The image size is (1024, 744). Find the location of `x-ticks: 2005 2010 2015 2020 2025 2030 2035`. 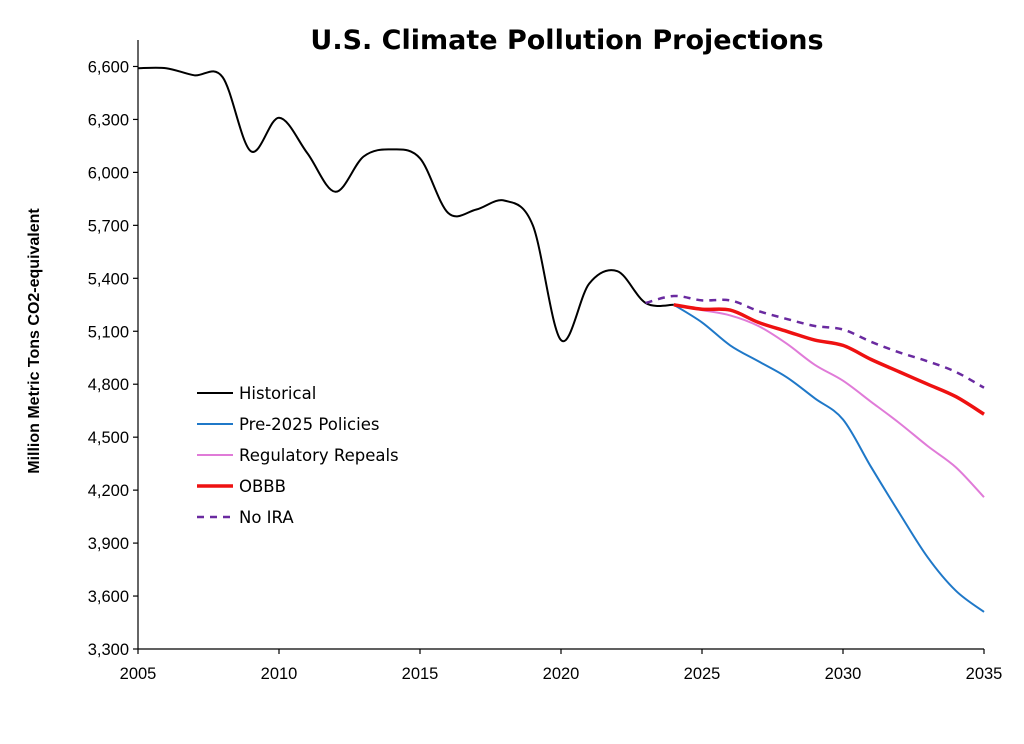

x-ticks: 2005 2010 2015 2020 2025 2030 2035 is located at coordinates (561, 666).